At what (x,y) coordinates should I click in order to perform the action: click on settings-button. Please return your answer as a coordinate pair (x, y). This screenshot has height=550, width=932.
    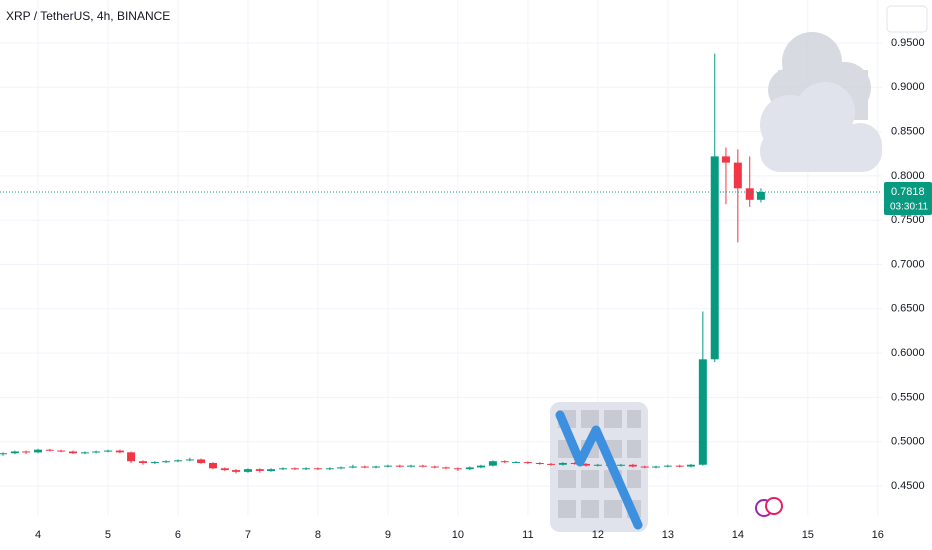
    Looking at the image, I should click on (907, 19).